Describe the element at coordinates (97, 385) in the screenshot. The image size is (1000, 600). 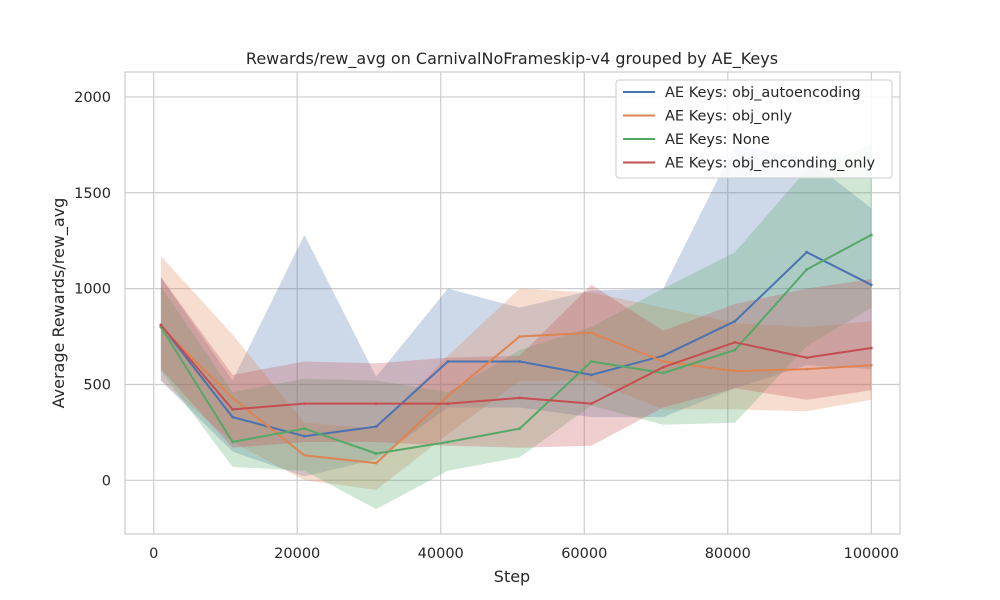
I see `y-tick-label: 500` at that location.